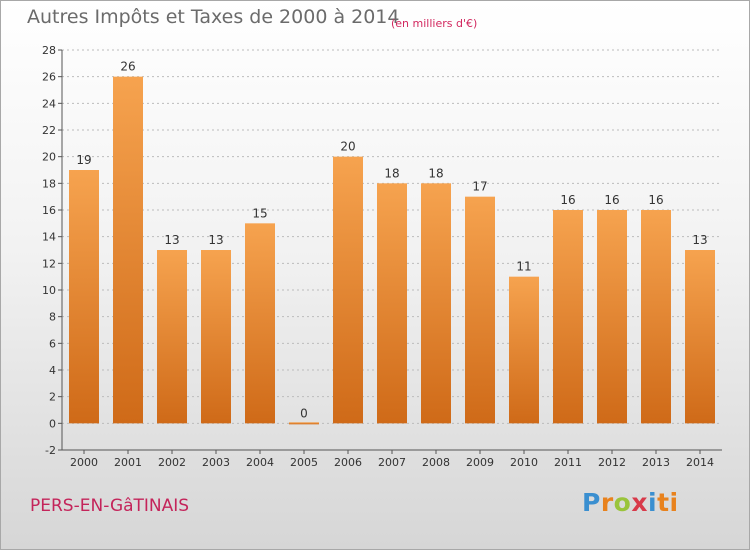 The height and width of the screenshot is (550, 750). Describe the element at coordinates (52, 317) in the screenshot. I see `y-tick-label: 8` at that location.